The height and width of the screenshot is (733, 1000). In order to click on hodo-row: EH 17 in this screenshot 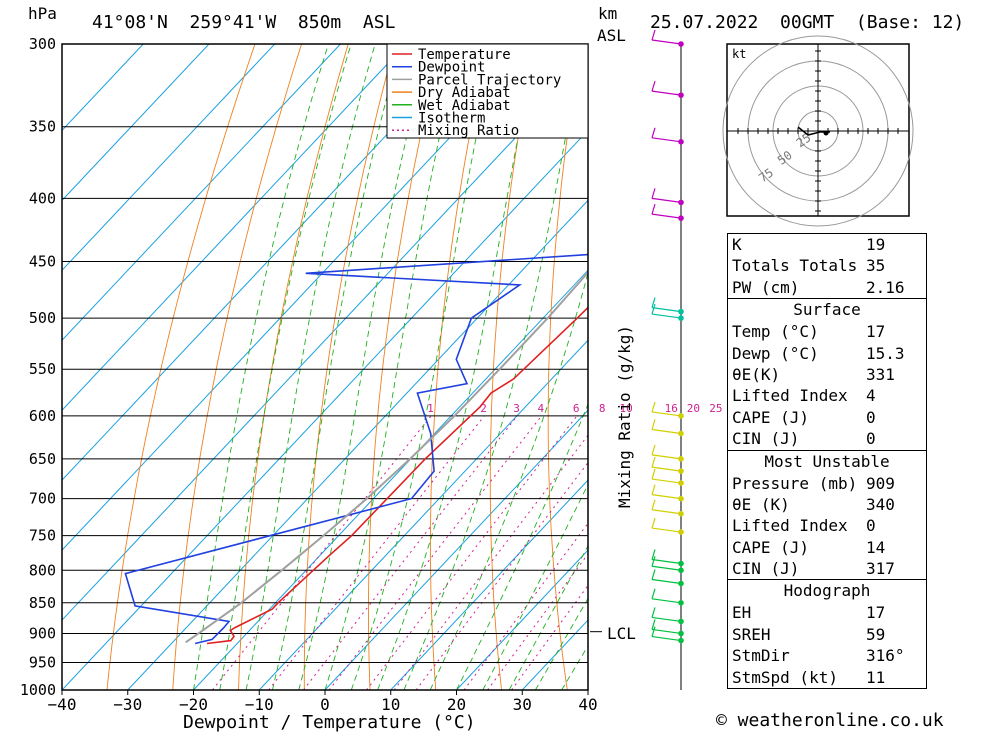, I will do `click(827, 612)`.